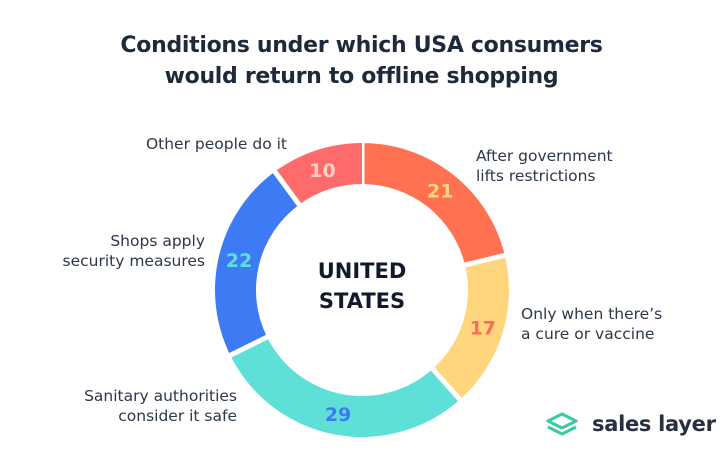 Image resolution: width=723 pixels, height=461 pixels. I want to click on category-label-text: Other people do it, so click(216, 144).